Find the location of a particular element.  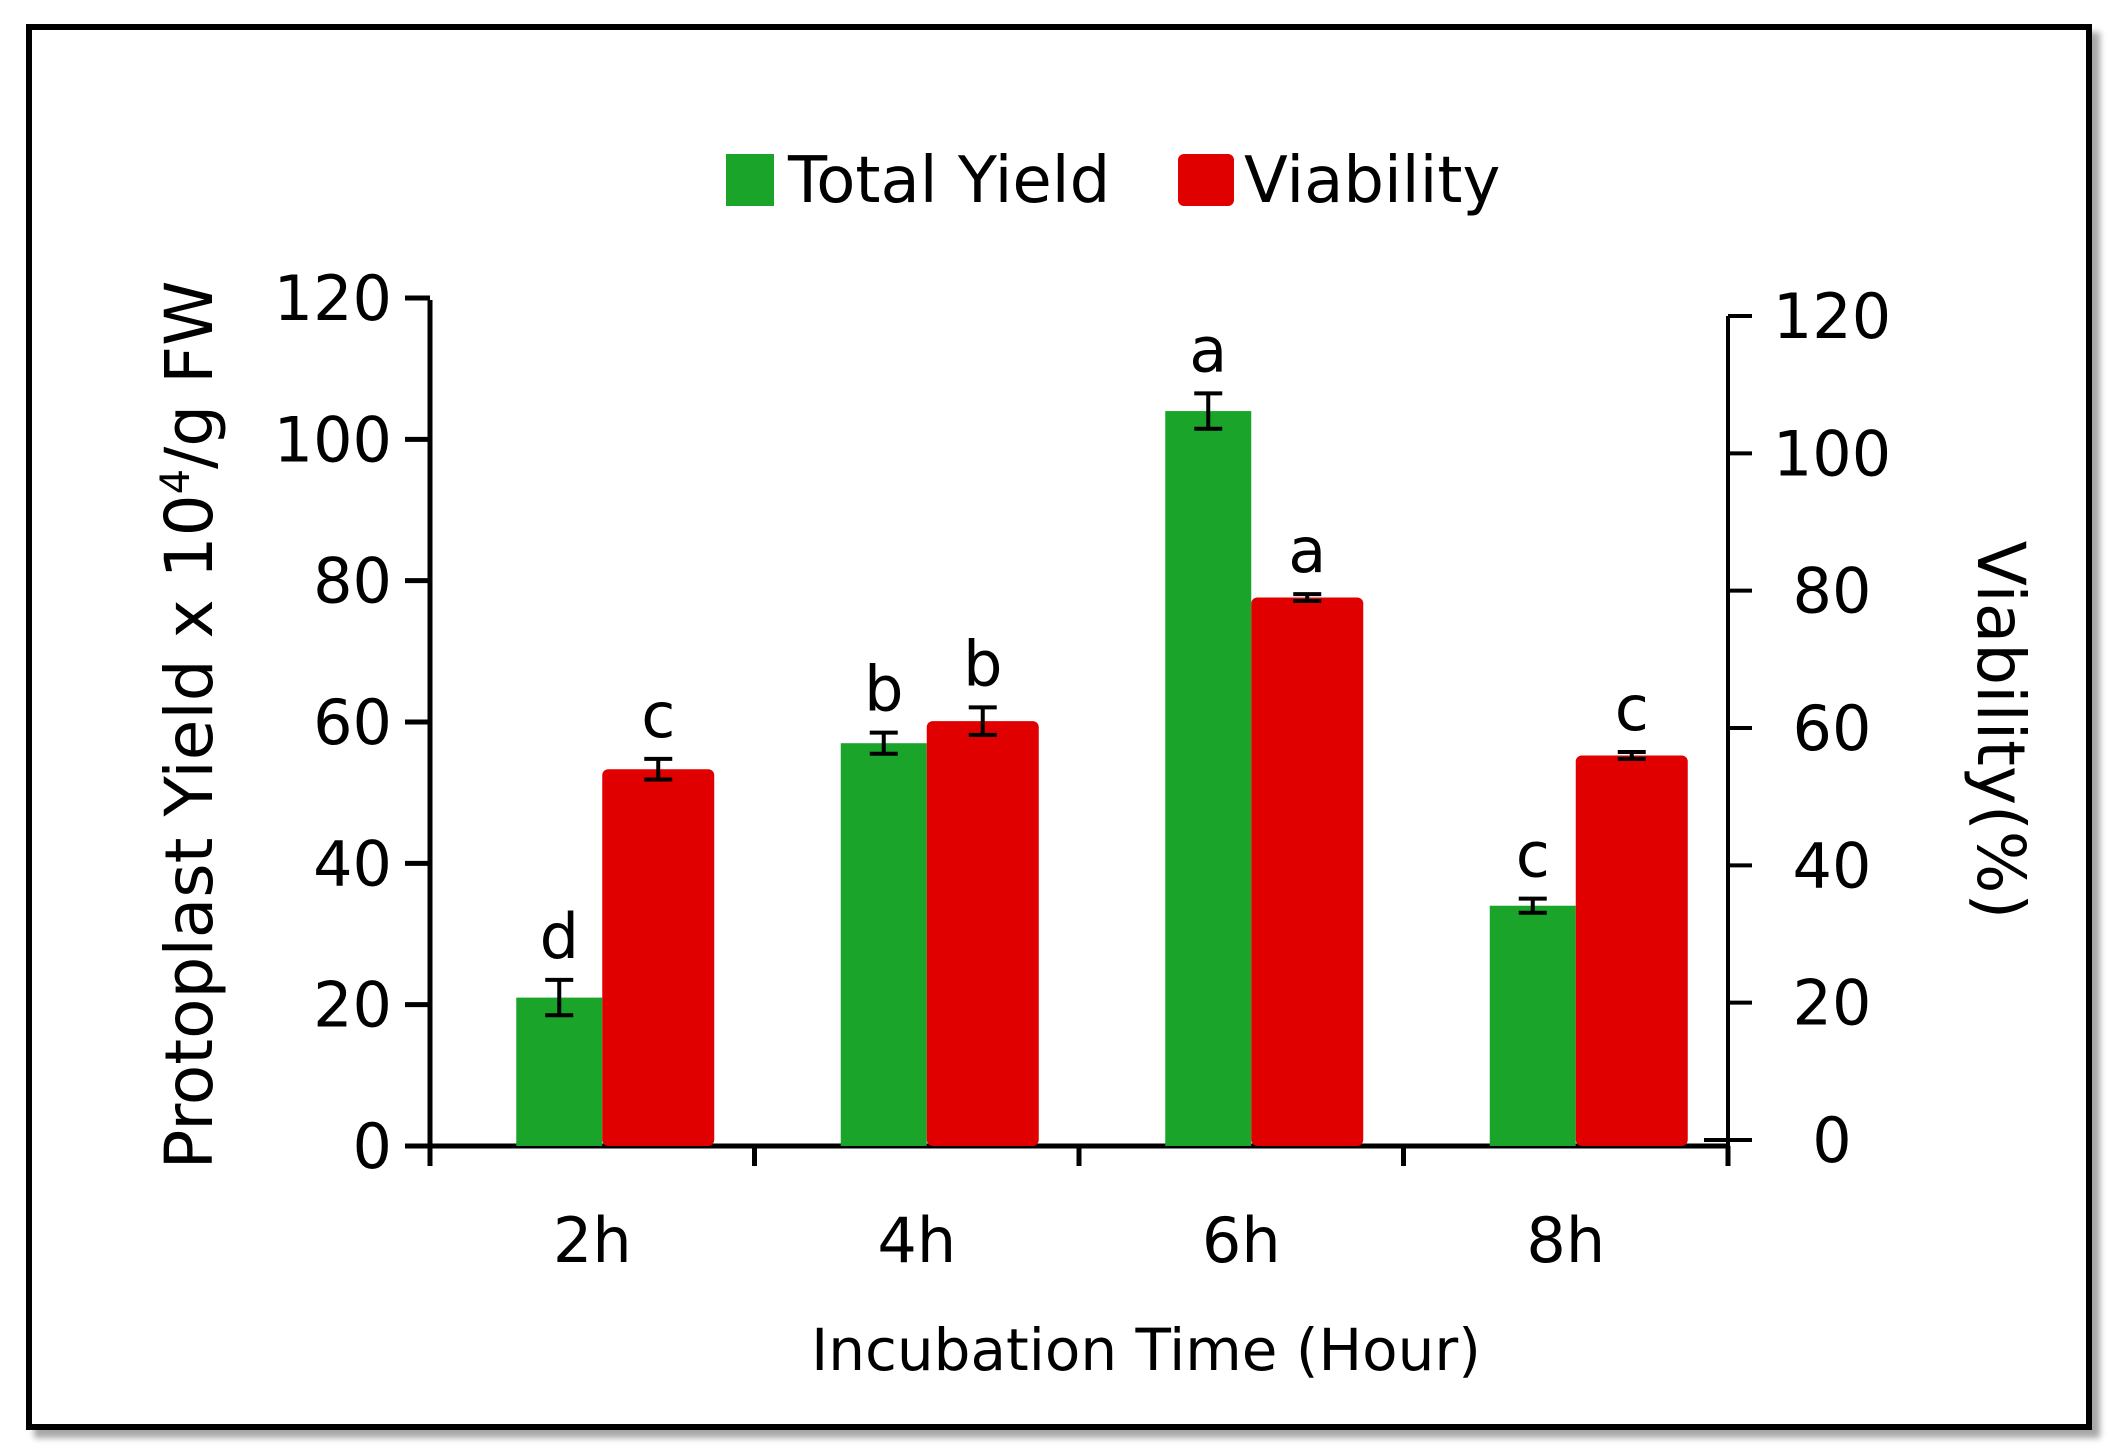

y-tick-right-label: 20 is located at coordinates (1832, 1003).